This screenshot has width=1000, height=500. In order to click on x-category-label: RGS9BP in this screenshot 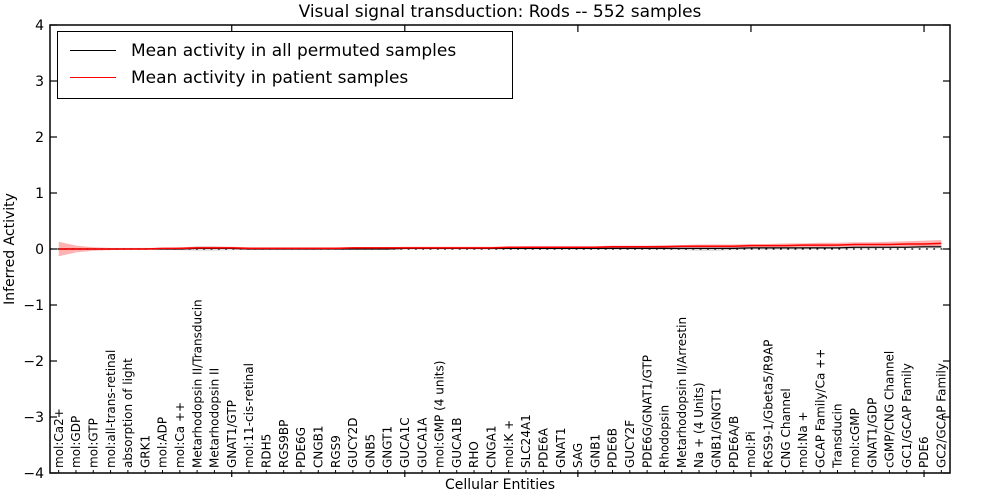, I will do `click(284, 444)`.